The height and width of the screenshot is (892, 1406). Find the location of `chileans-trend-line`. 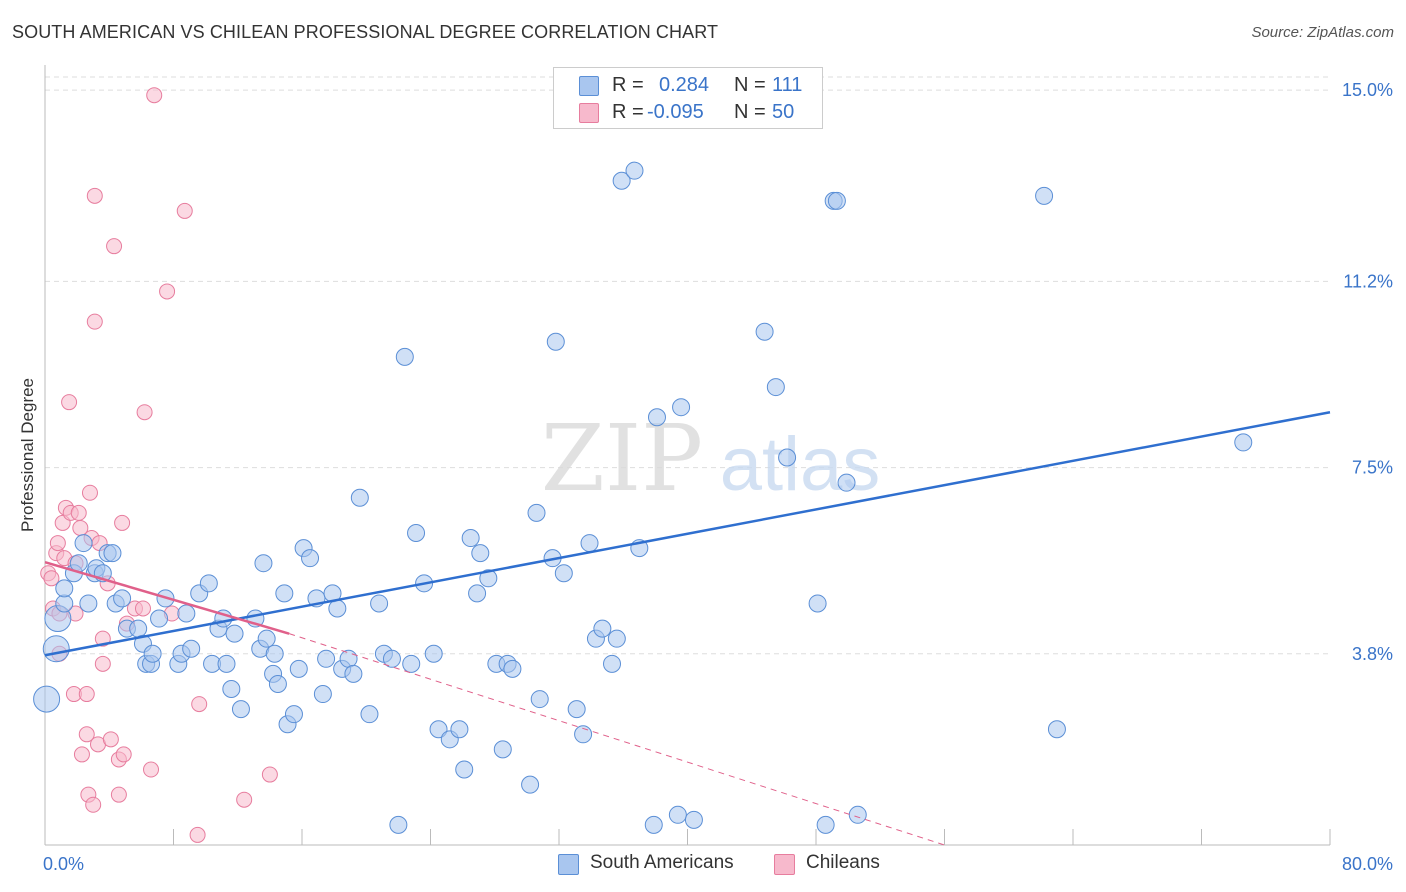

chileans-trend-line is located at coordinates (167, 597).